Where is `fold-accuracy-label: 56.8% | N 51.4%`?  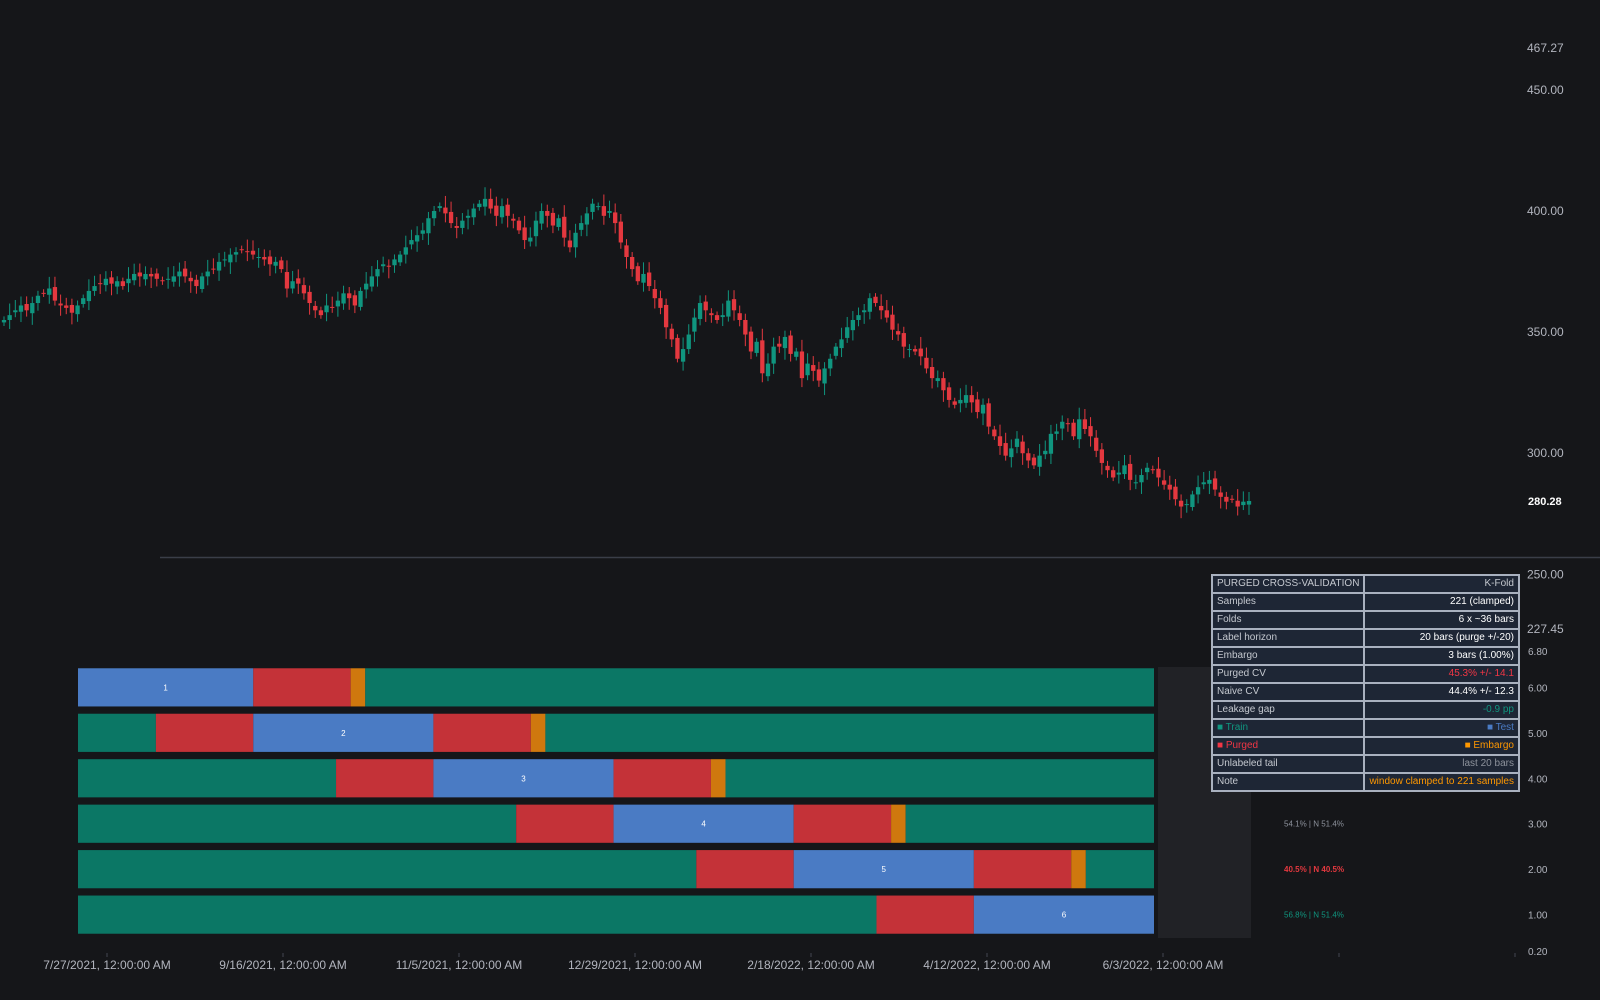 fold-accuracy-label: 56.8% | N 51.4% is located at coordinates (1314, 915).